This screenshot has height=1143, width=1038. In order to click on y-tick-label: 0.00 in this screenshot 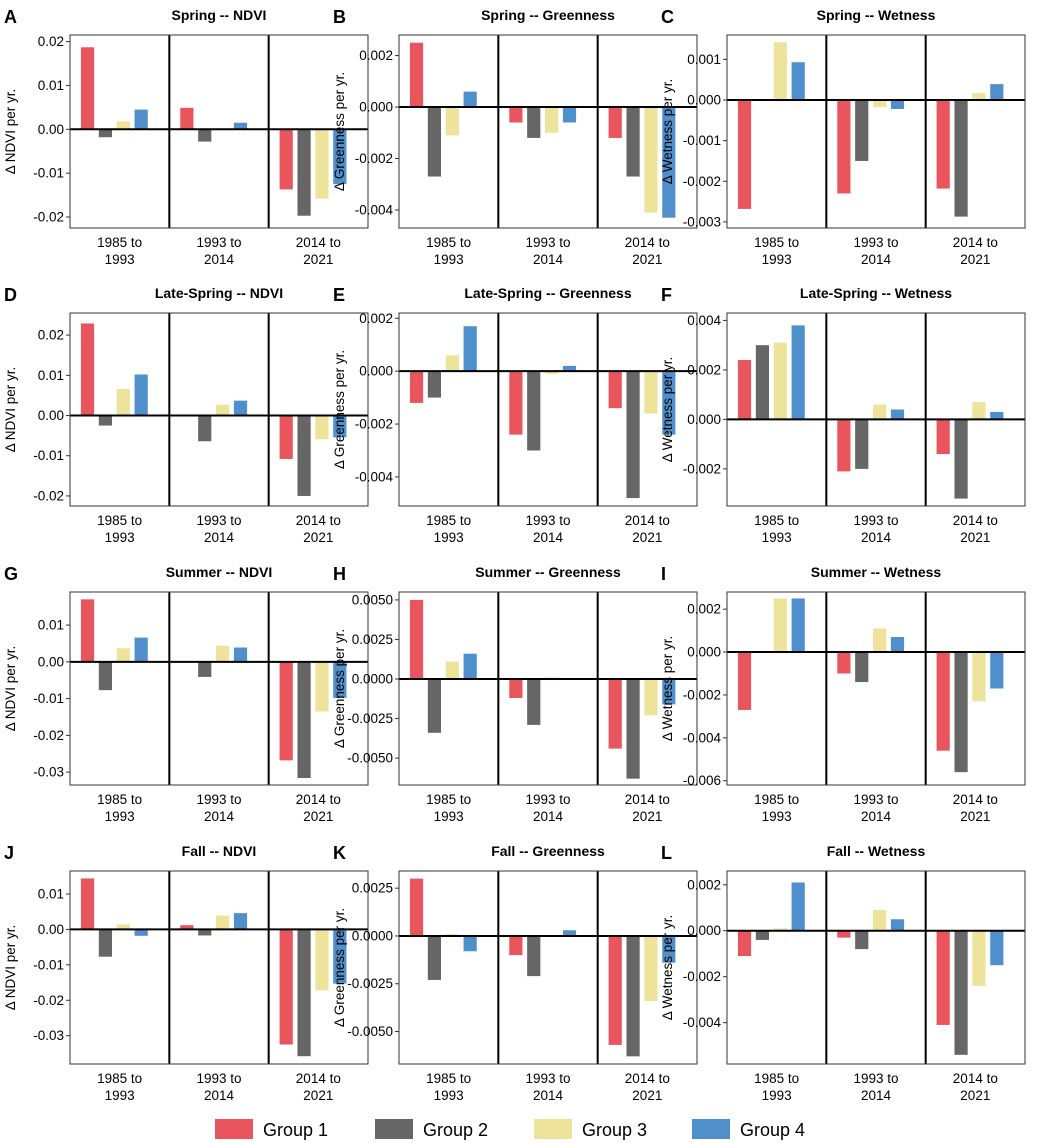, I will do `click(51, 415)`.